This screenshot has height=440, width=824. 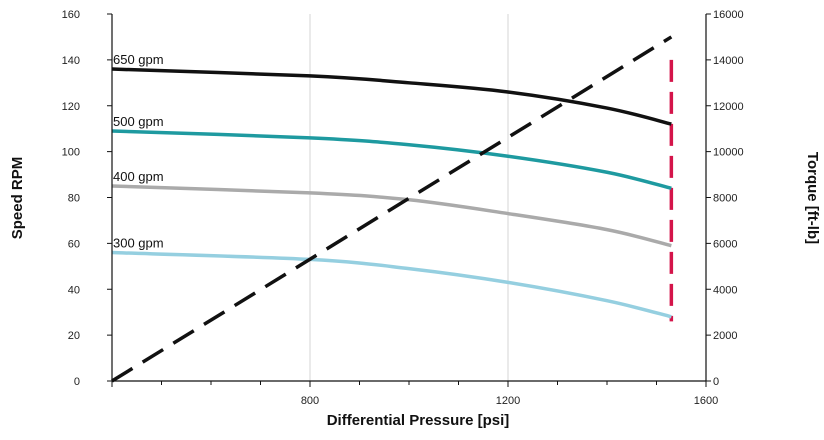 What do you see at coordinates (74, 290) in the screenshot?
I see `left-tick-label-40: 40` at bounding box center [74, 290].